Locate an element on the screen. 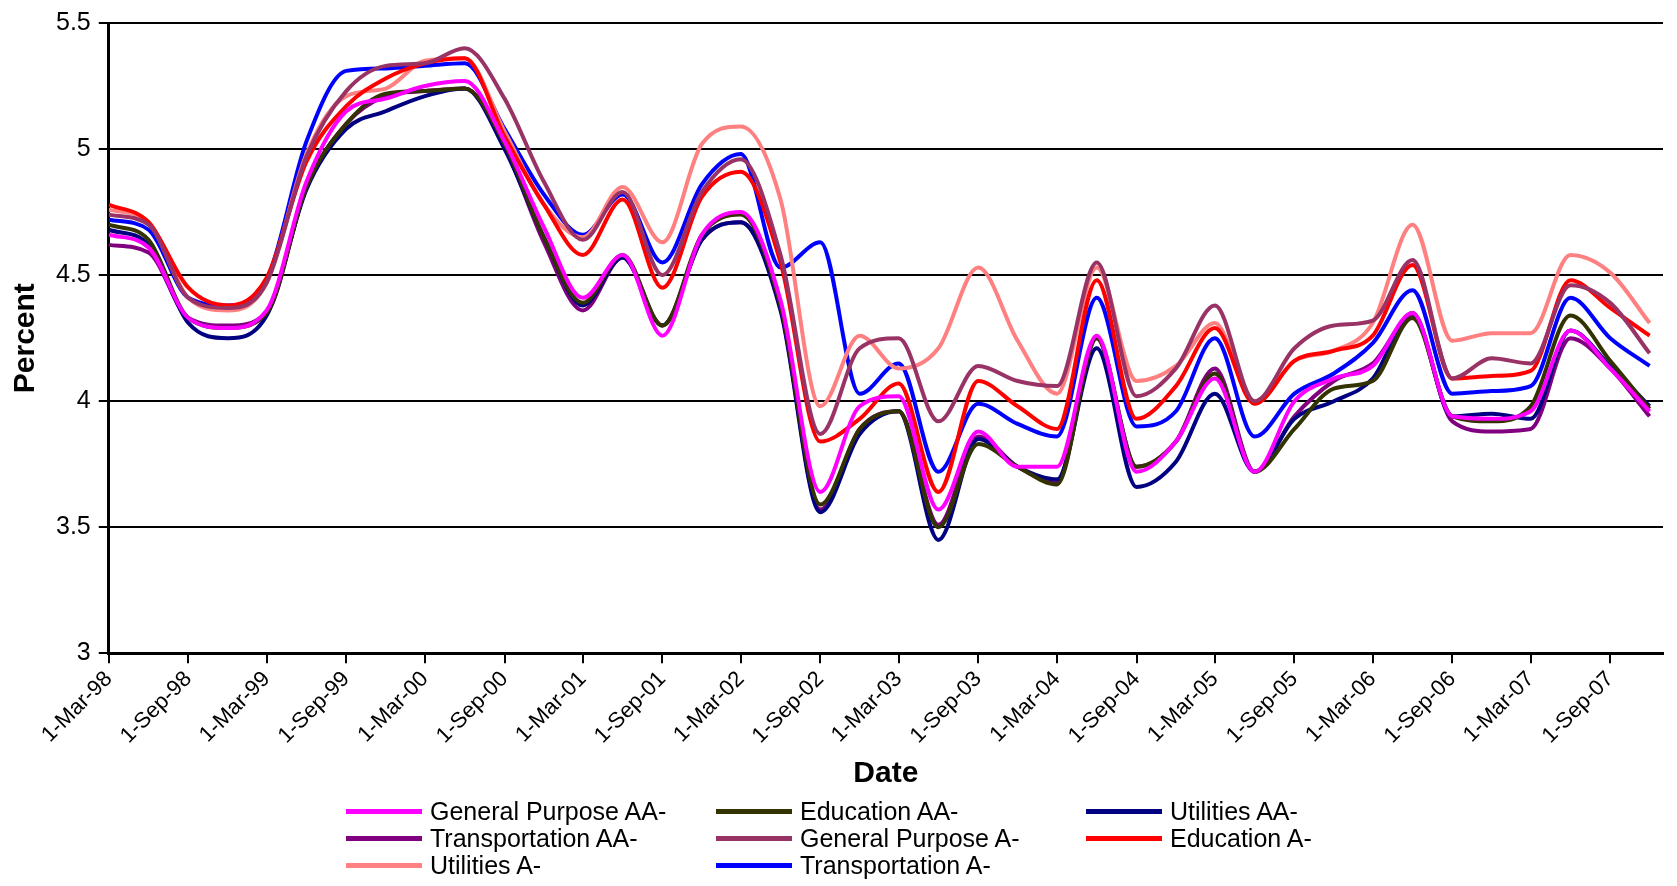 The height and width of the screenshot is (886, 1677). legend-label: General Purpose A- is located at coordinates (910, 838).